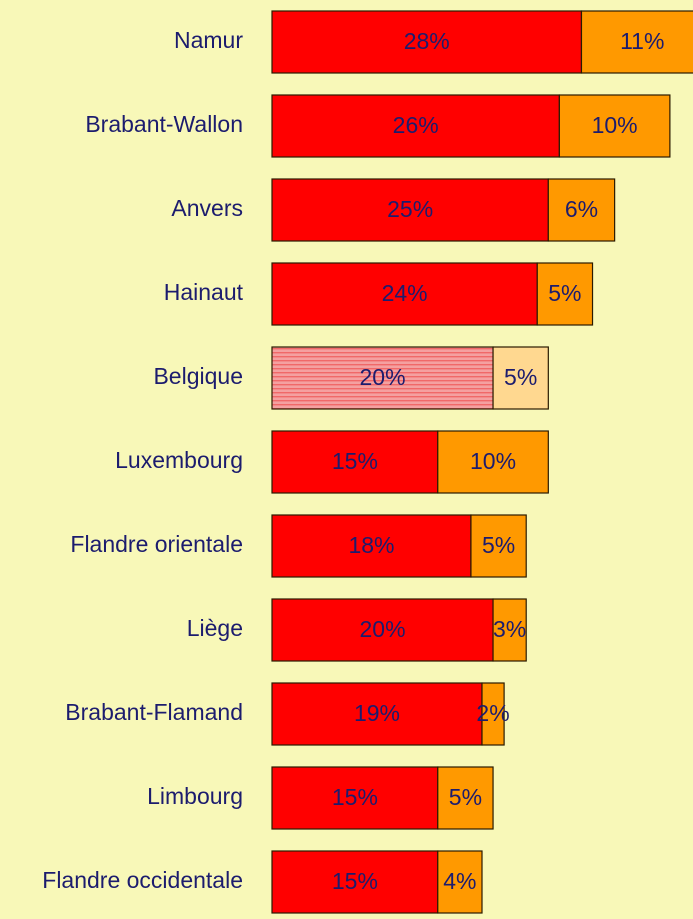 This screenshot has width=693, height=919. Describe the element at coordinates (164, 124) in the screenshot. I see `category-label: Brabant-Wallon` at that location.